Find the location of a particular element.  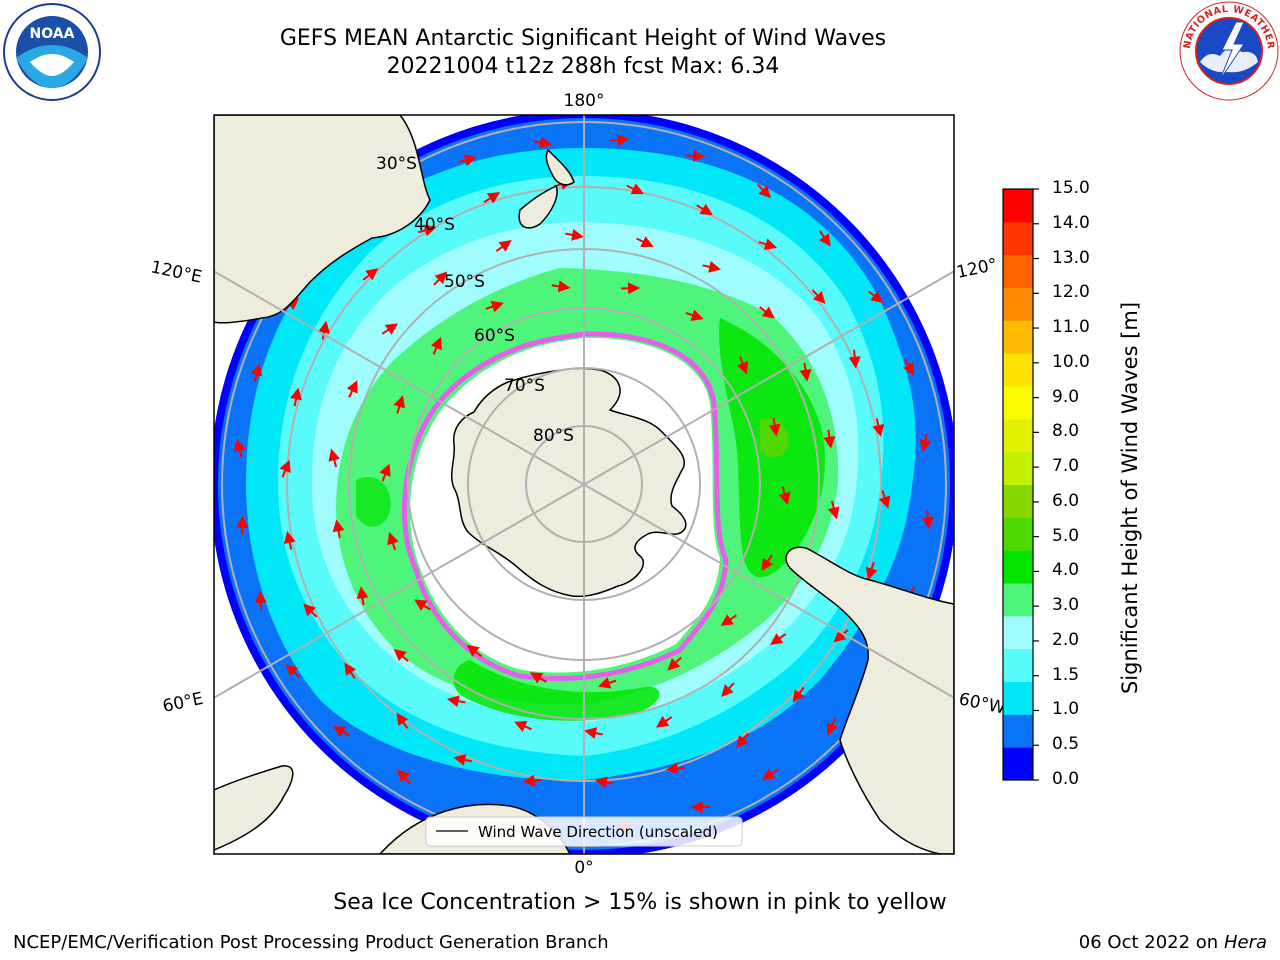

footer-machine: Hera is located at coordinates (1245, 942).